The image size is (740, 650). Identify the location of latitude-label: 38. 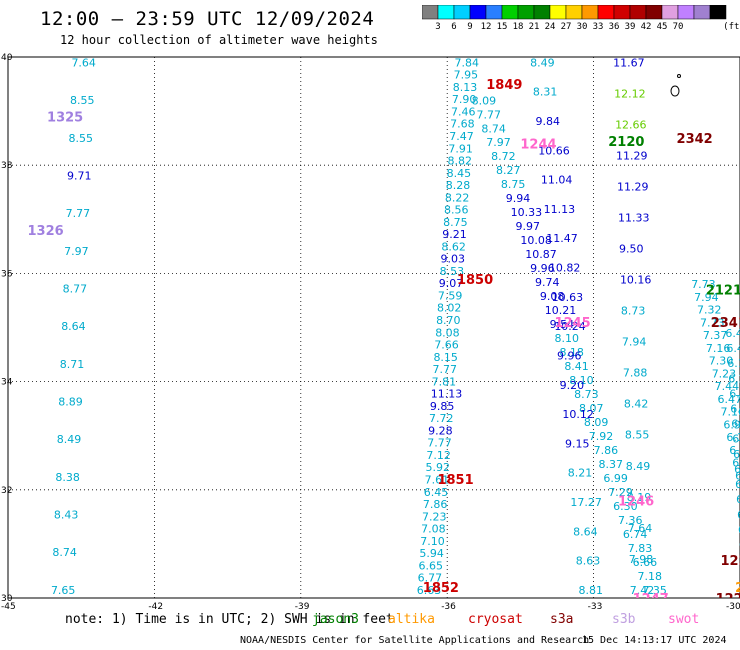
(7, 166).